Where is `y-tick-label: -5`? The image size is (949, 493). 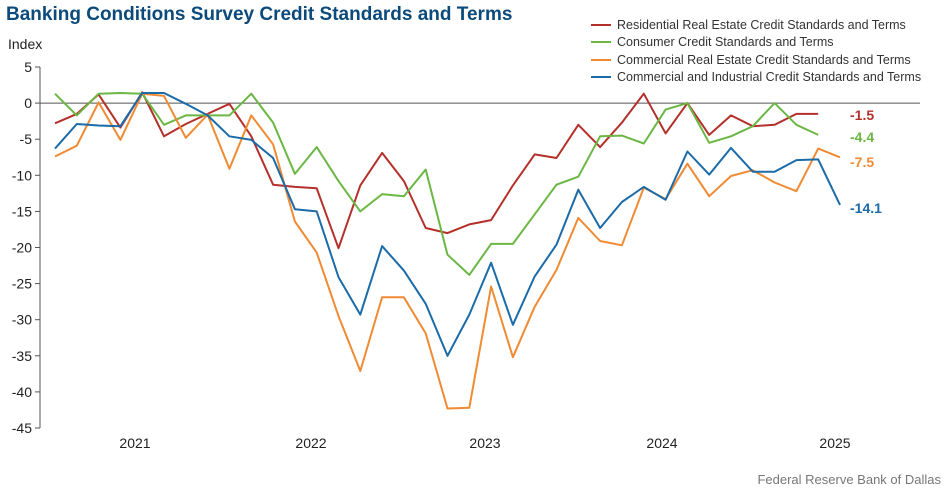
y-tick-label: -5 is located at coordinates (26, 139).